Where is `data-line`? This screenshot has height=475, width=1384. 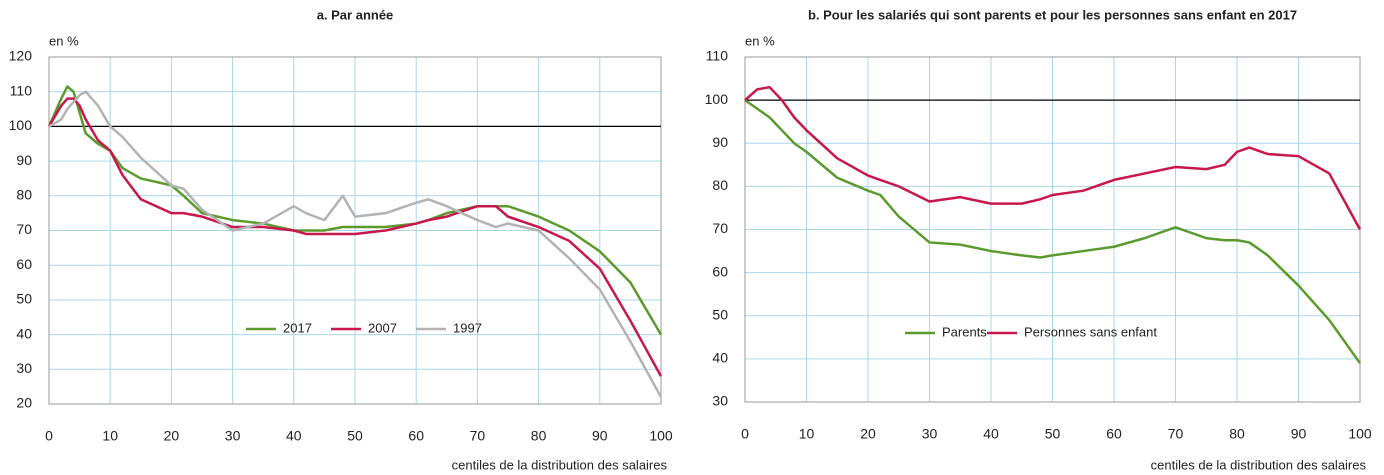
data-line is located at coordinates (1053, 158).